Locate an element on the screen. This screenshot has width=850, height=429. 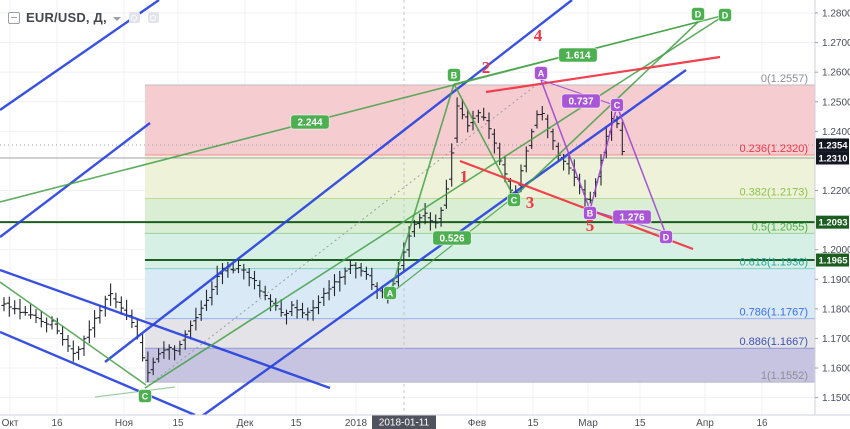
price-lines is located at coordinates (407, 151).